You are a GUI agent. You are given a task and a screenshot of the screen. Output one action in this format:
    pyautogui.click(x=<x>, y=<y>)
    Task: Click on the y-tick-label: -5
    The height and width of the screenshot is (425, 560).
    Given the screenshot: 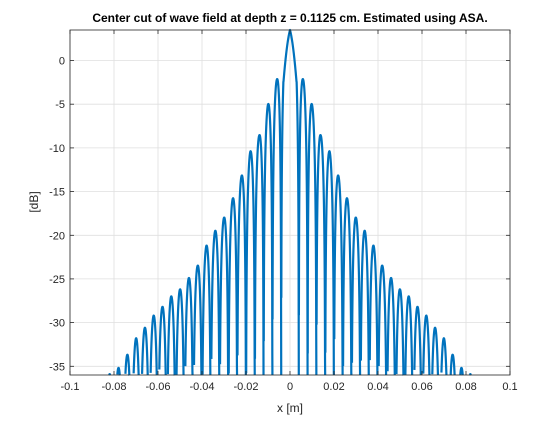 What is the action you would take?
    pyautogui.click(x=60, y=105)
    